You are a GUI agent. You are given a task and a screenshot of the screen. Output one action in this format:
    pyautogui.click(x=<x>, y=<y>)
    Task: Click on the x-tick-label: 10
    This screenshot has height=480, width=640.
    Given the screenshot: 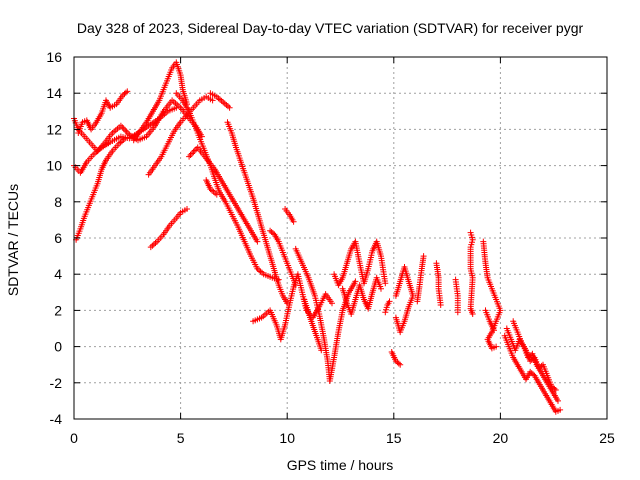 What is the action you would take?
    pyautogui.click(x=287, y=438)
    